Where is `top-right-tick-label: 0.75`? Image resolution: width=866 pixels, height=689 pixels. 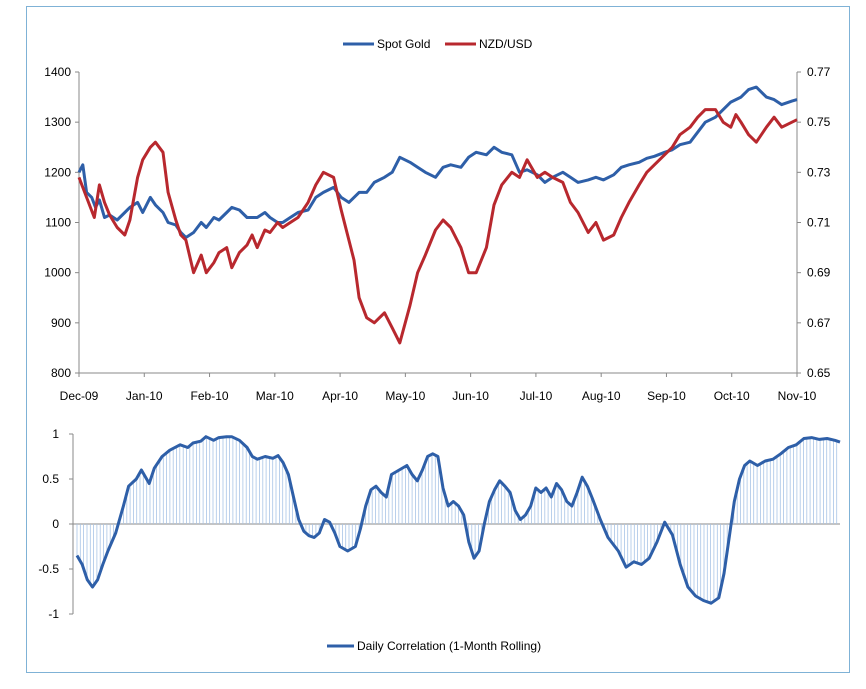 top-right-tick-label: 0.75 is located at coordinates (819, 122).